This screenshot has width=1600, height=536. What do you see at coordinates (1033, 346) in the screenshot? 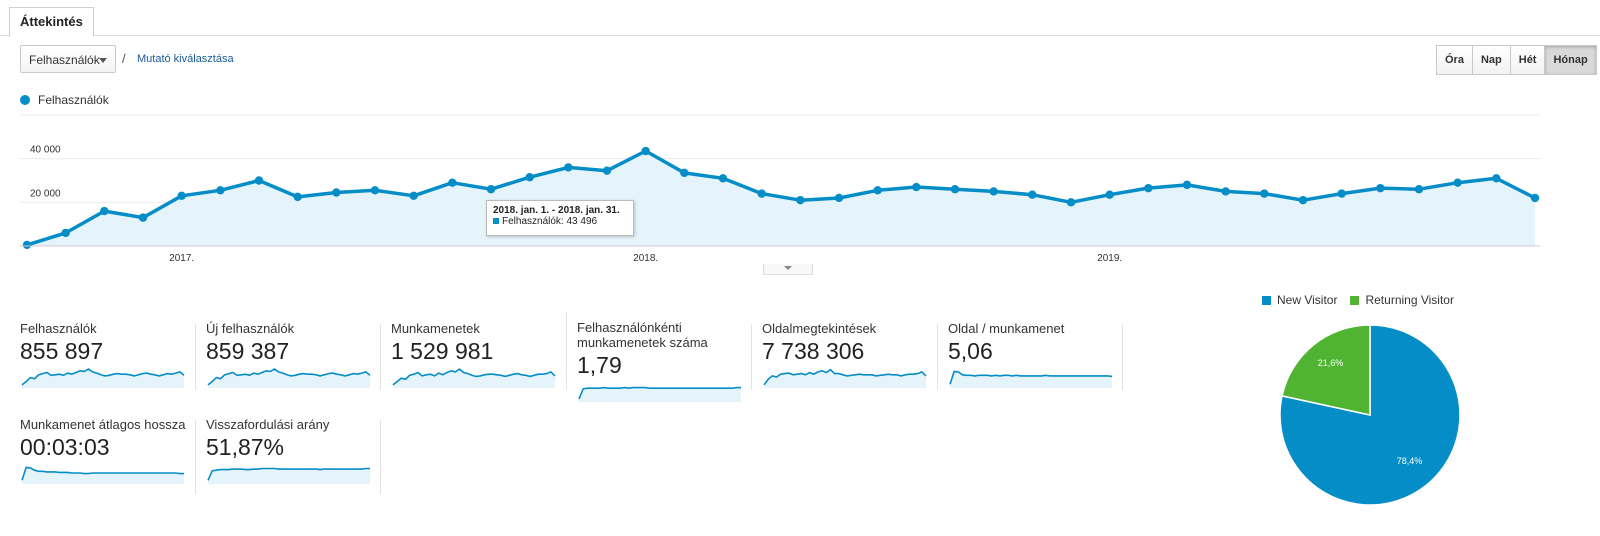
I see `metric-tile: Oldal / munkamenet 5,06` at bounding box center [1033, 346].